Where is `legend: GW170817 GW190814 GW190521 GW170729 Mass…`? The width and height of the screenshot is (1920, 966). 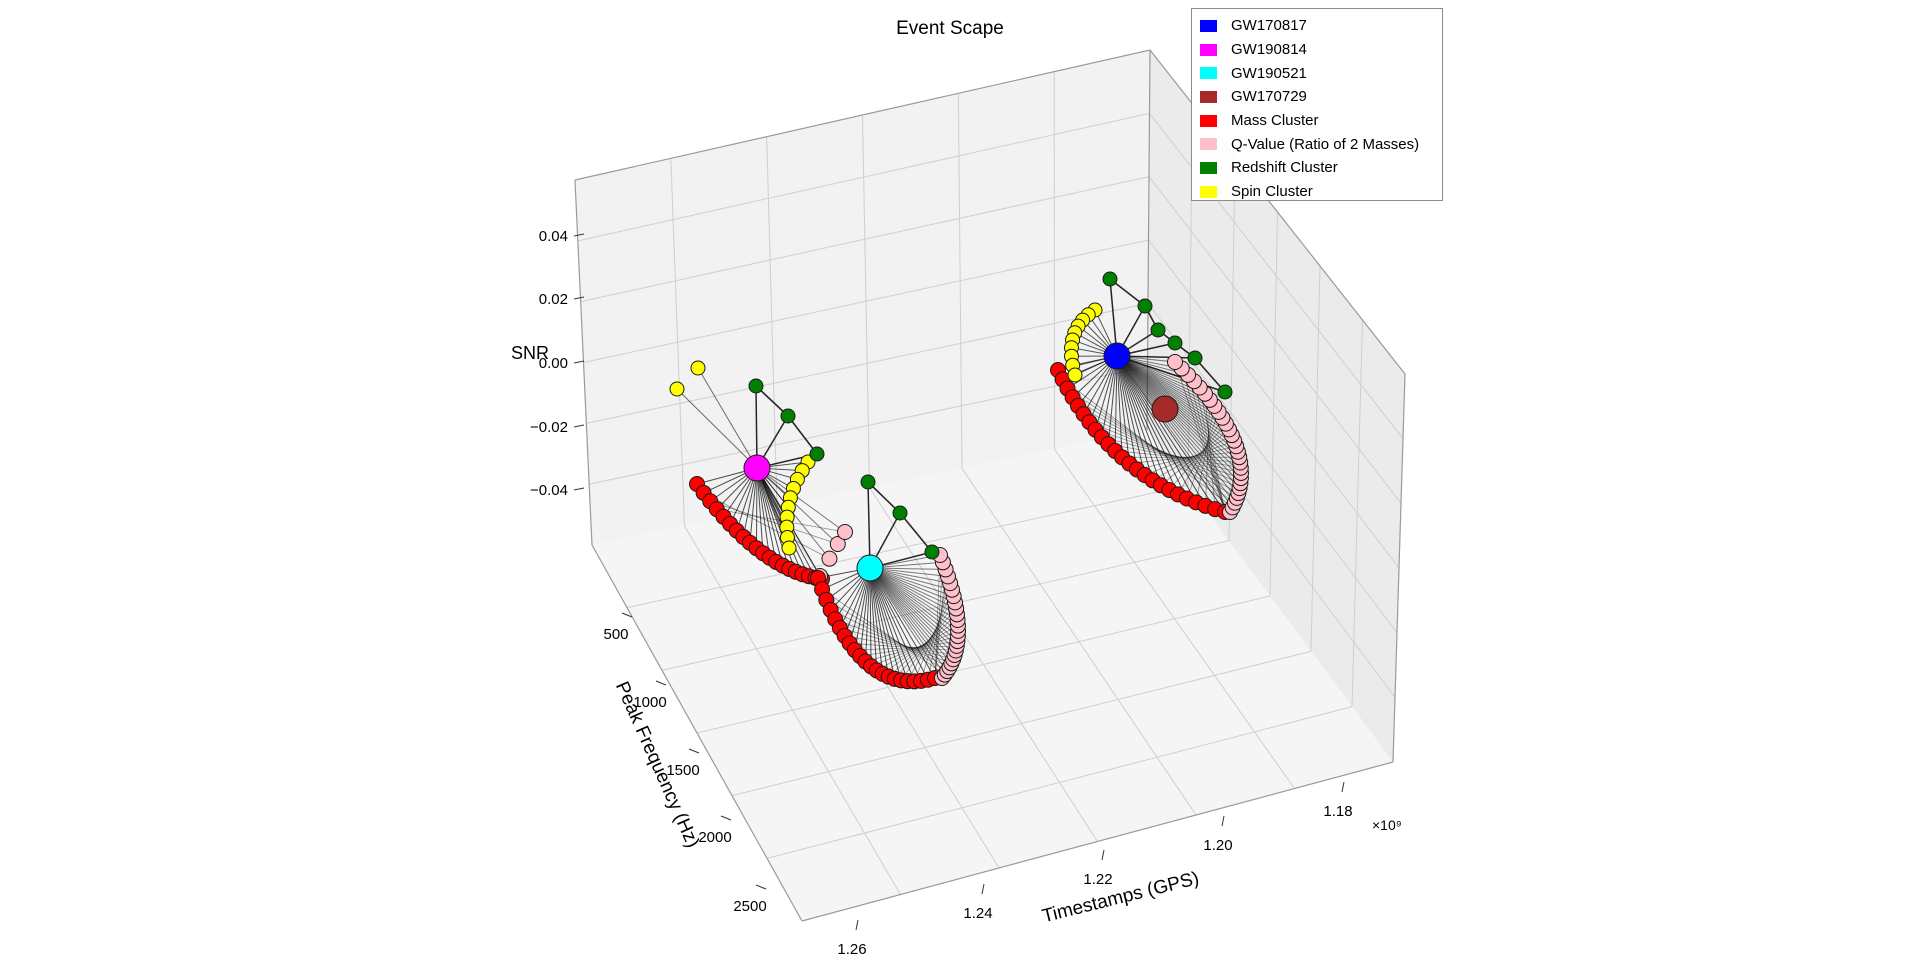
legend: GW170817 GW190814 GW190521 GW170729 Mass… is located at coordinates (1317, 104).